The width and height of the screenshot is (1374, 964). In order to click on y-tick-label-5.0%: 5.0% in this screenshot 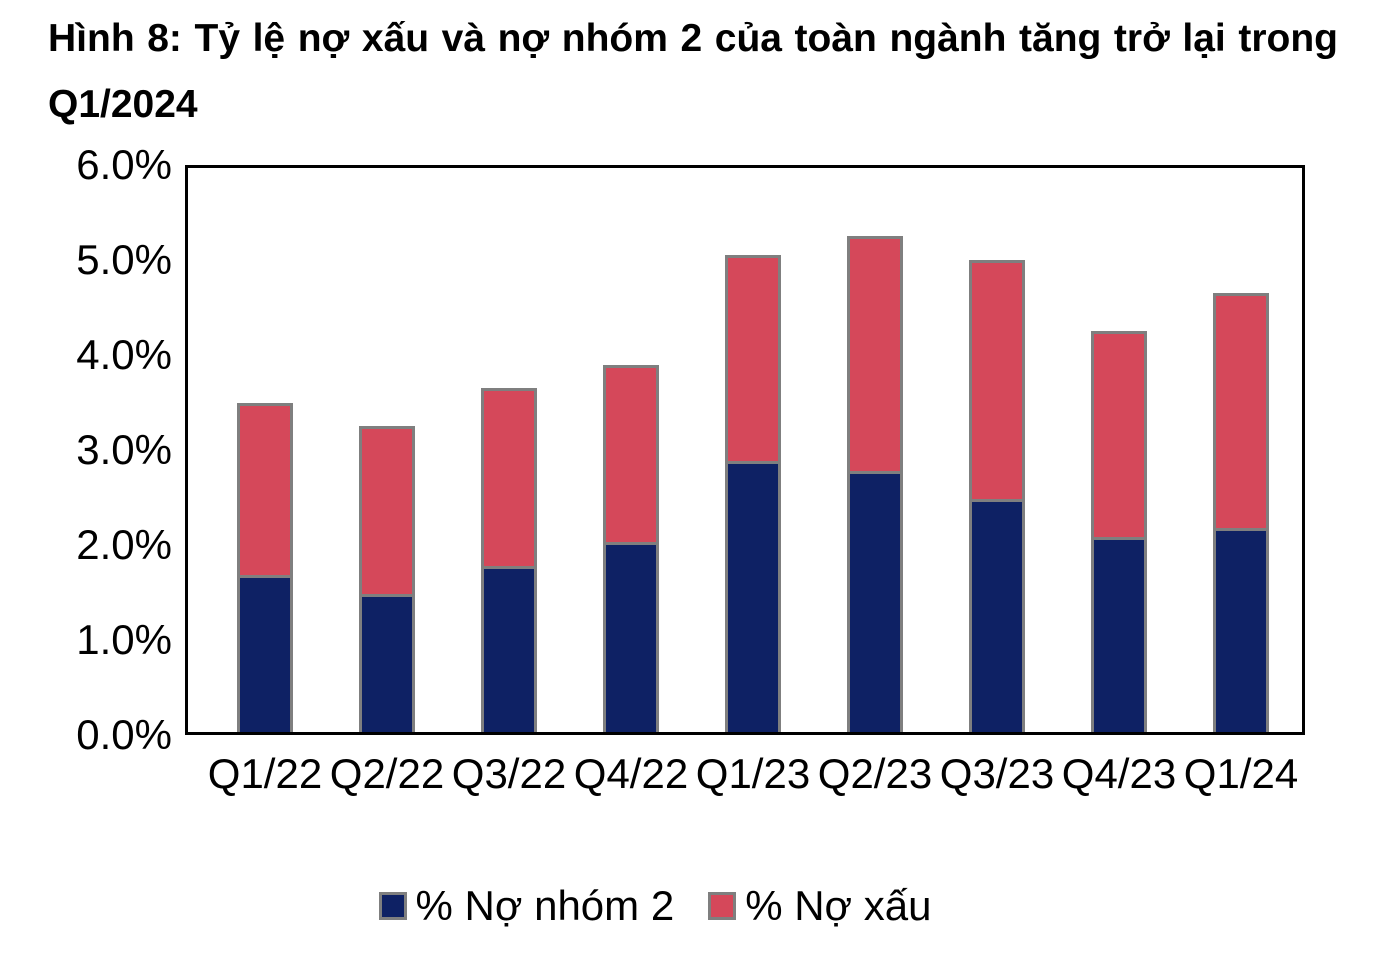, I will do `click(124, 259)`.